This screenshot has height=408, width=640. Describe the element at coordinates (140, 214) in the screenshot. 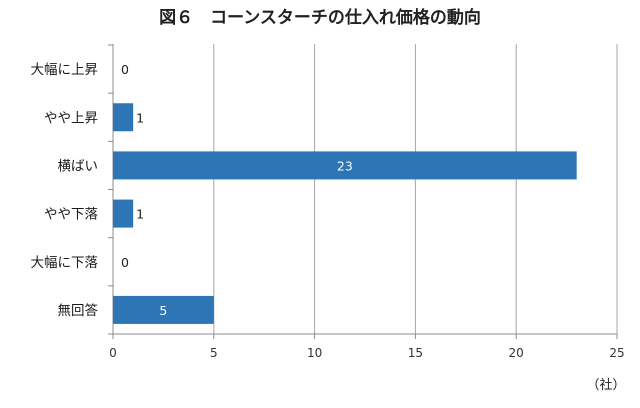

I see `value-label-3: 1` at that location.